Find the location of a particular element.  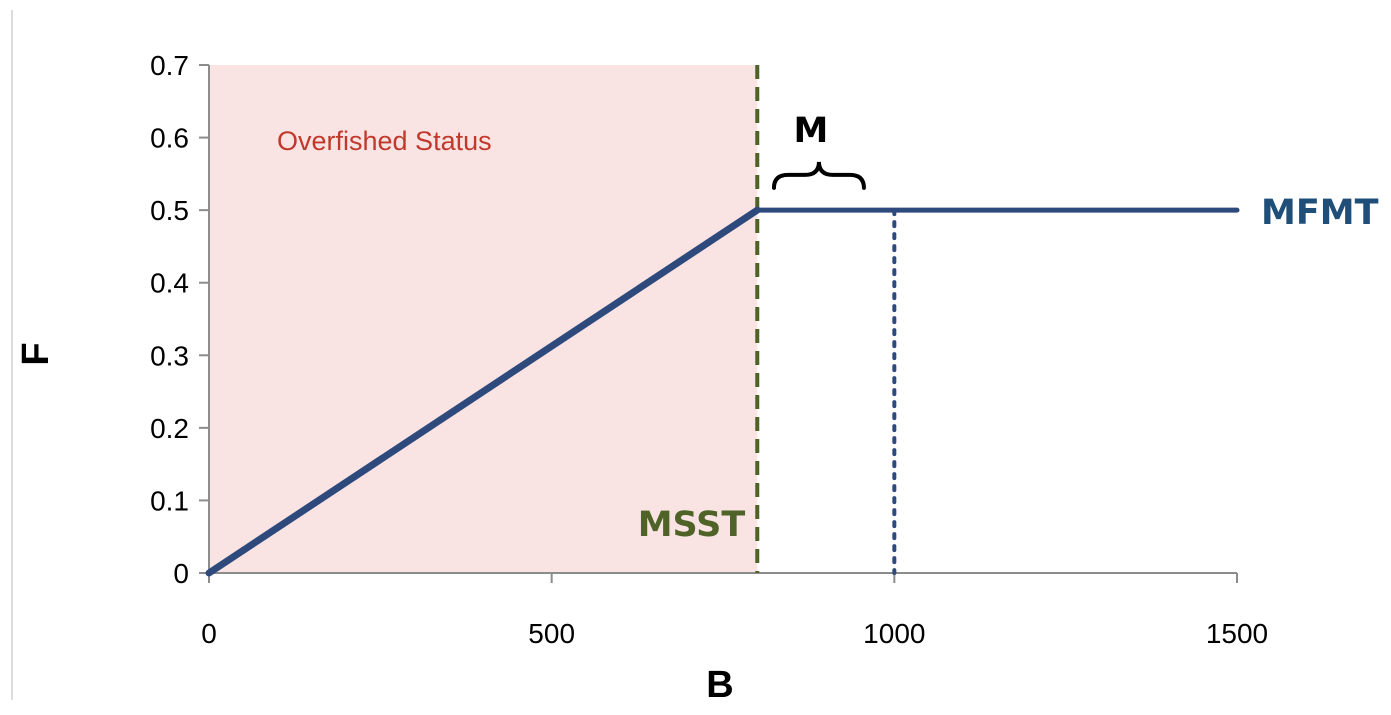

y-tick-label: 0.7 is located at coordinates (169, 65).